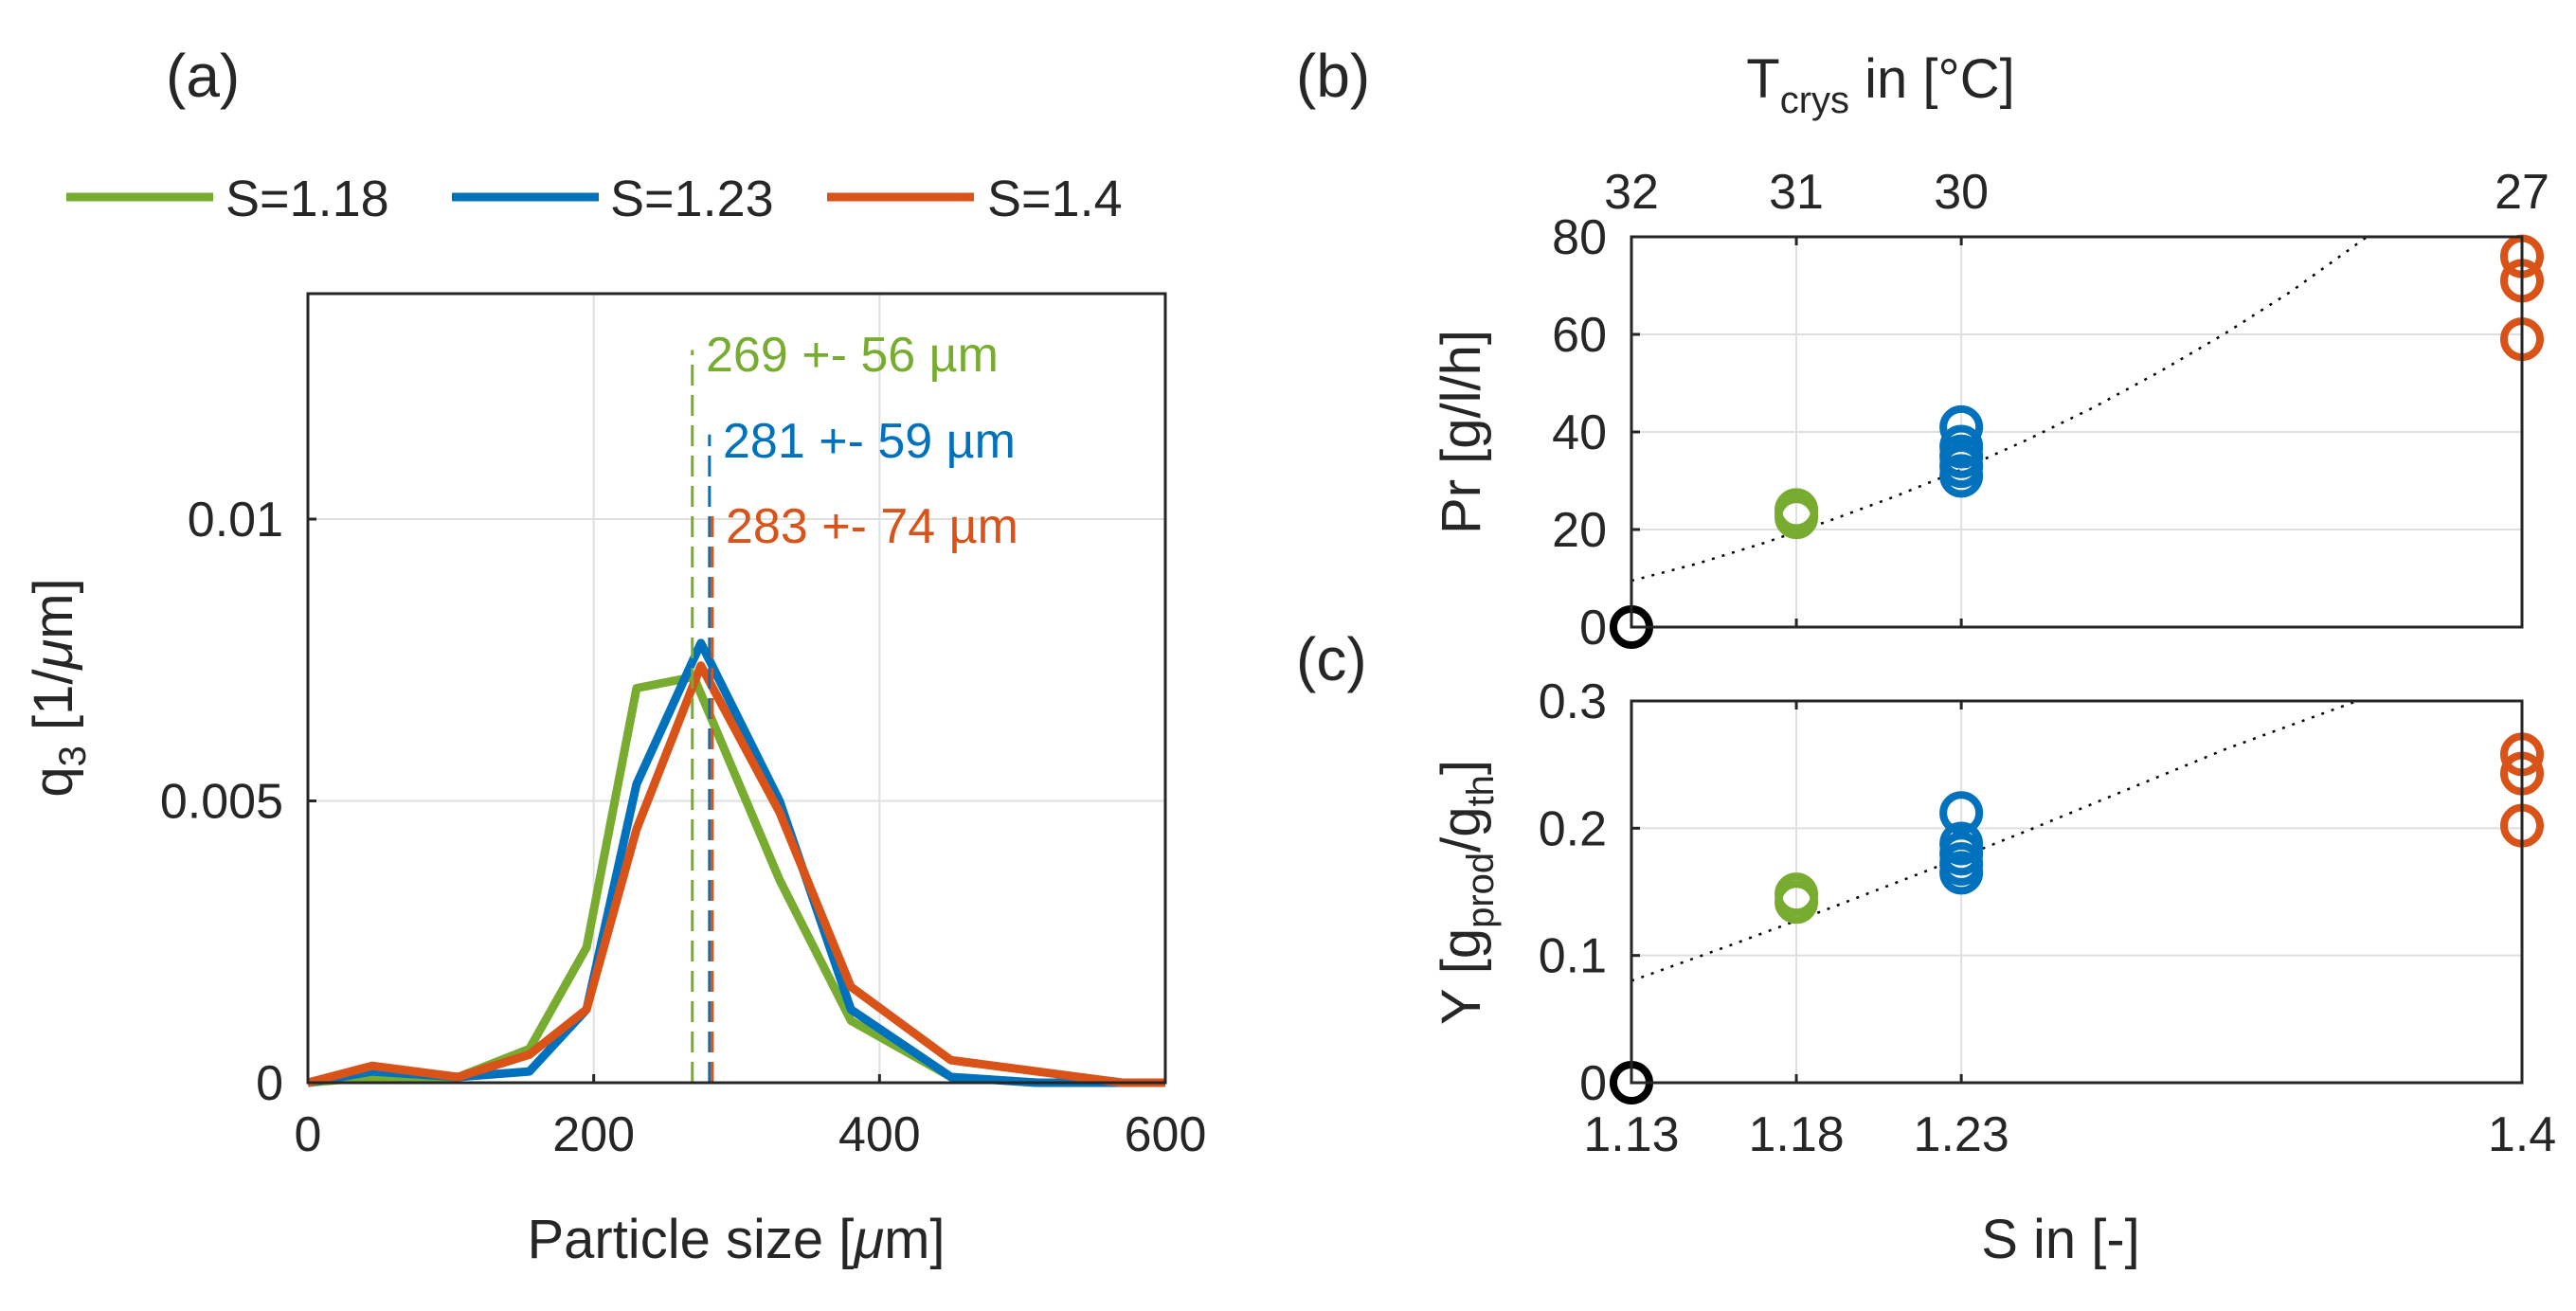 The image size is (2576, 1311). I want to click on trend-c, so click(1994, 840).